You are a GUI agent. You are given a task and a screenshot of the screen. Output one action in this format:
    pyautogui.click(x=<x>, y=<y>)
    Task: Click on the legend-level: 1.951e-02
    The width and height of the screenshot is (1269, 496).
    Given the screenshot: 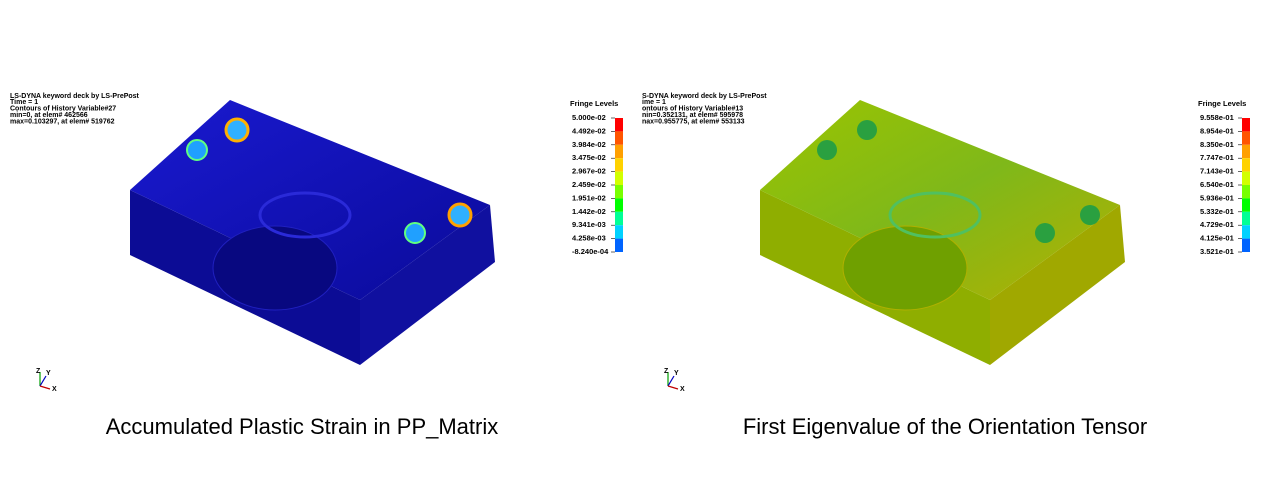 What is the action you would take?
    pyautogui.click(x=589, y=197)
    